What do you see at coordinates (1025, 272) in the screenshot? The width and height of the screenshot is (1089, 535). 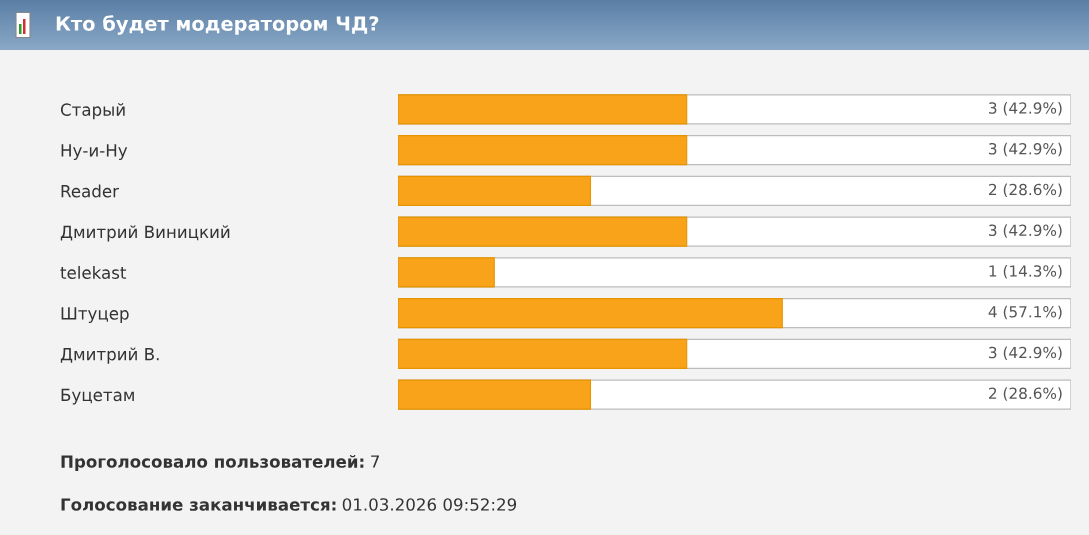 I see `data-label: 1 (14.3%)` at bounding box center [1025, 272].